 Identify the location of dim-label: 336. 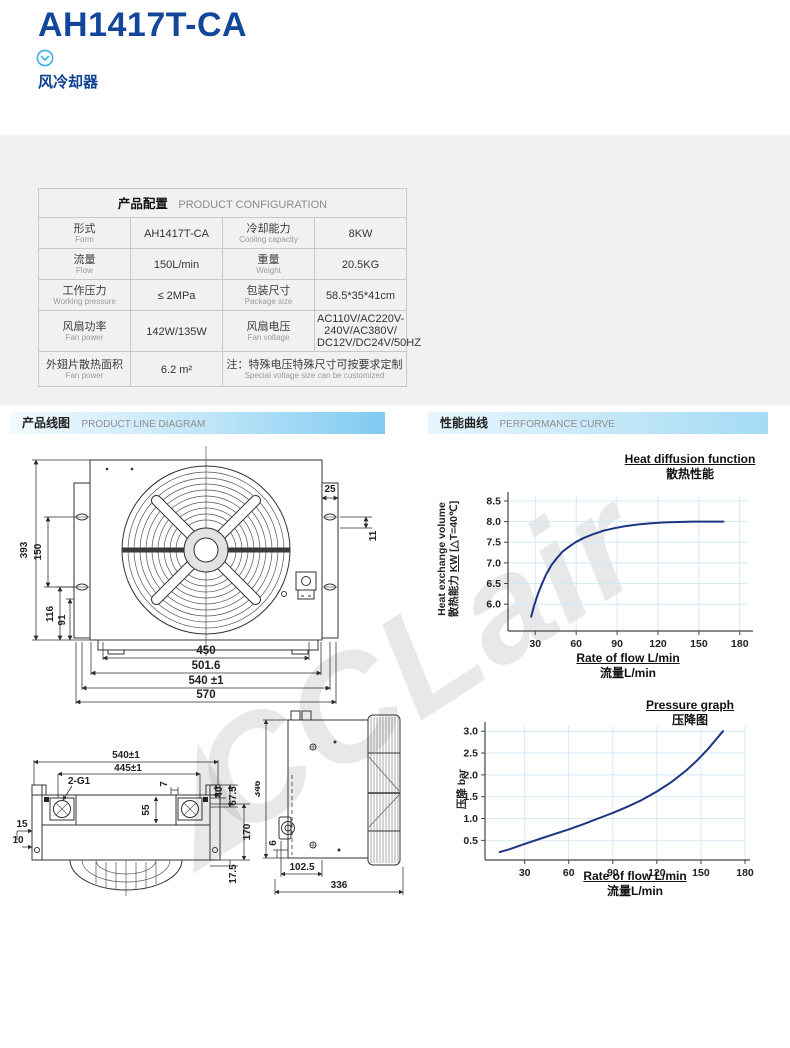
(339, 885).